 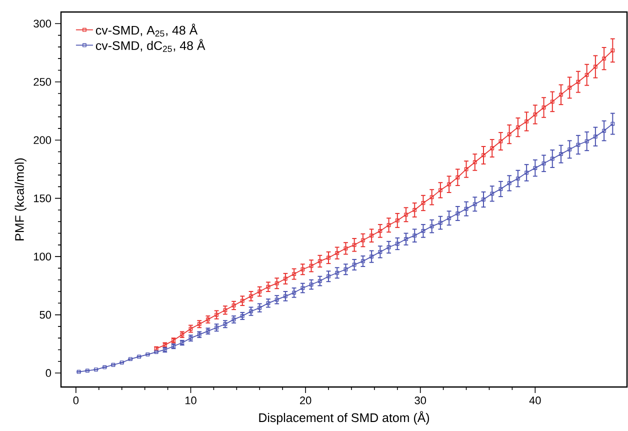 What do you see at coordinates (20, 199) in the screenshot?
I see `y-axis-title: PMF (kcal/mol)` at bounding box center [20, 199].